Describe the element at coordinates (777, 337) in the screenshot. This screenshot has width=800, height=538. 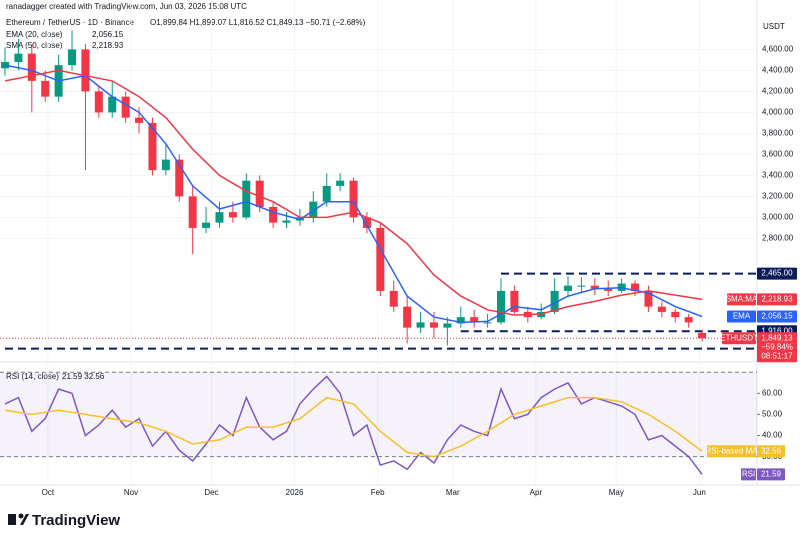
I see `last-price-label: 1,849.13` at that location.